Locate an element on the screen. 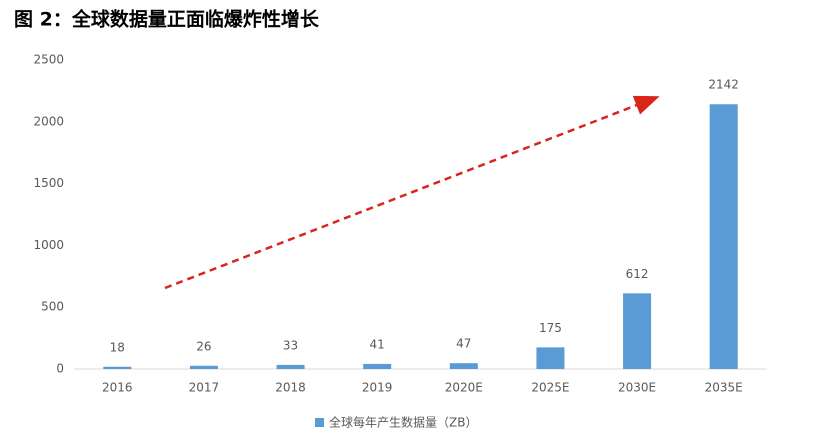 Image resolution: width=816 pixels, height=438 pixels. x-tick-label: 2018 is located at coordinates (290, 388).